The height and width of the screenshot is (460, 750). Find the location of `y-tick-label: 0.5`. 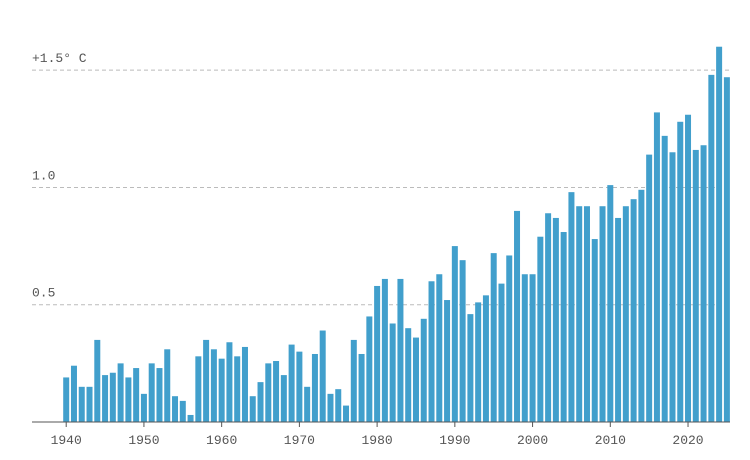

y-tick-label: 0.5 is located at coordinates (43, 293).